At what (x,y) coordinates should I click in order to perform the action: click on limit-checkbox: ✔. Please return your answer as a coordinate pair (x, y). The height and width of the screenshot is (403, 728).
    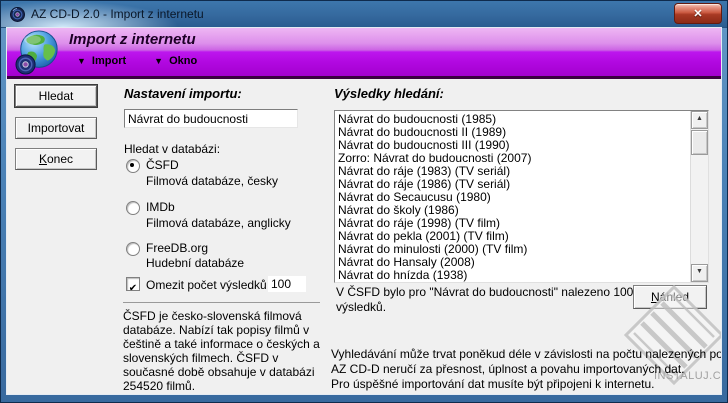
    Looking at the image, I should click on (133, 285).